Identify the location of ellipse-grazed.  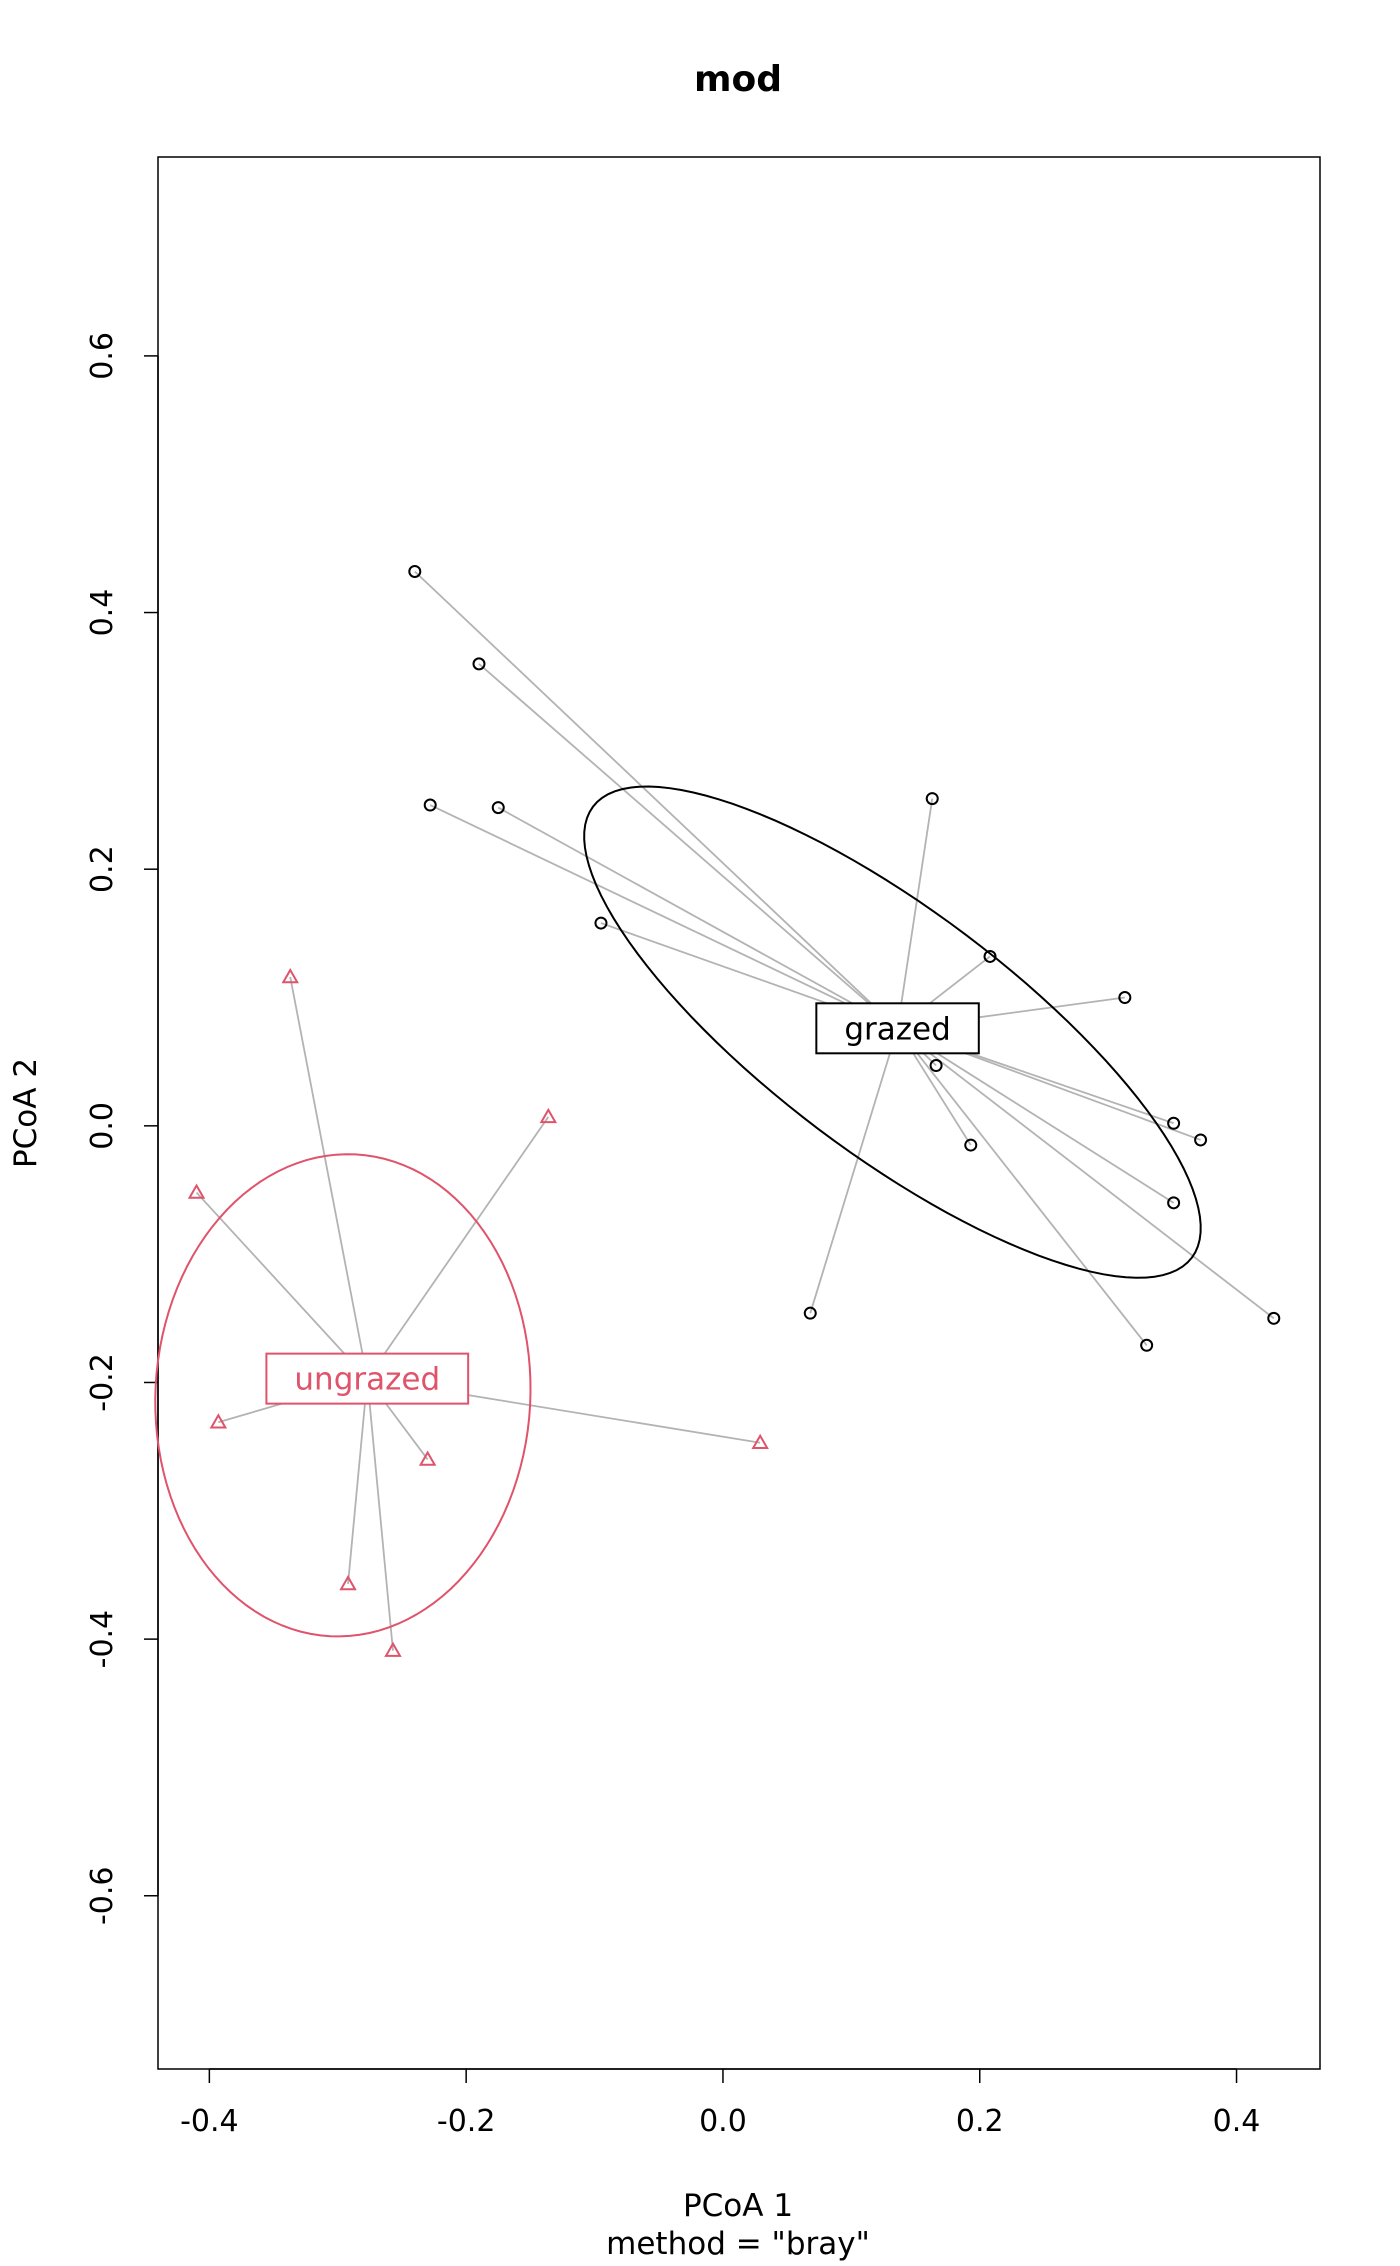
(892, 1032).